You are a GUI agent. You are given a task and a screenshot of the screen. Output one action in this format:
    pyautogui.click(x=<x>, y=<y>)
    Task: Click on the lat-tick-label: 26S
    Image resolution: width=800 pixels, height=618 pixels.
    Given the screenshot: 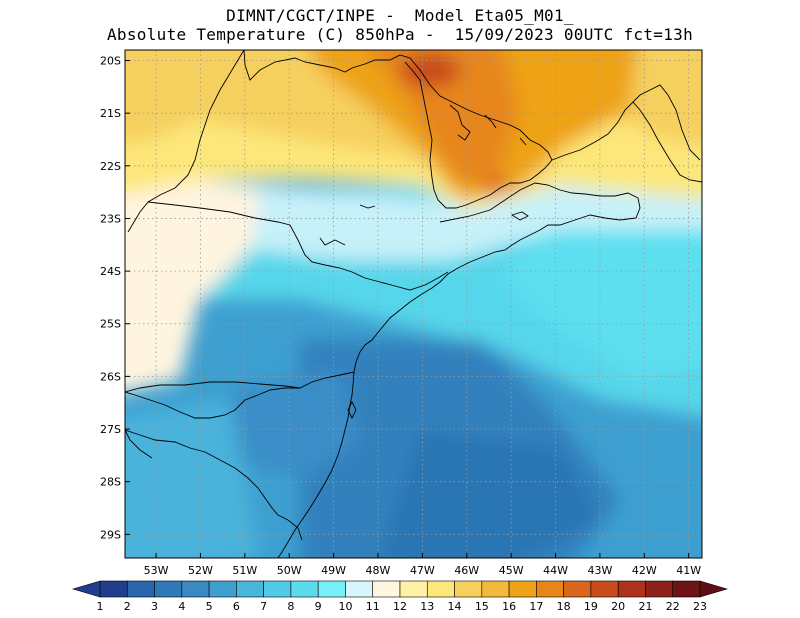 What is the action you would take?
    pyautogui.click(x=110, y=376)
    